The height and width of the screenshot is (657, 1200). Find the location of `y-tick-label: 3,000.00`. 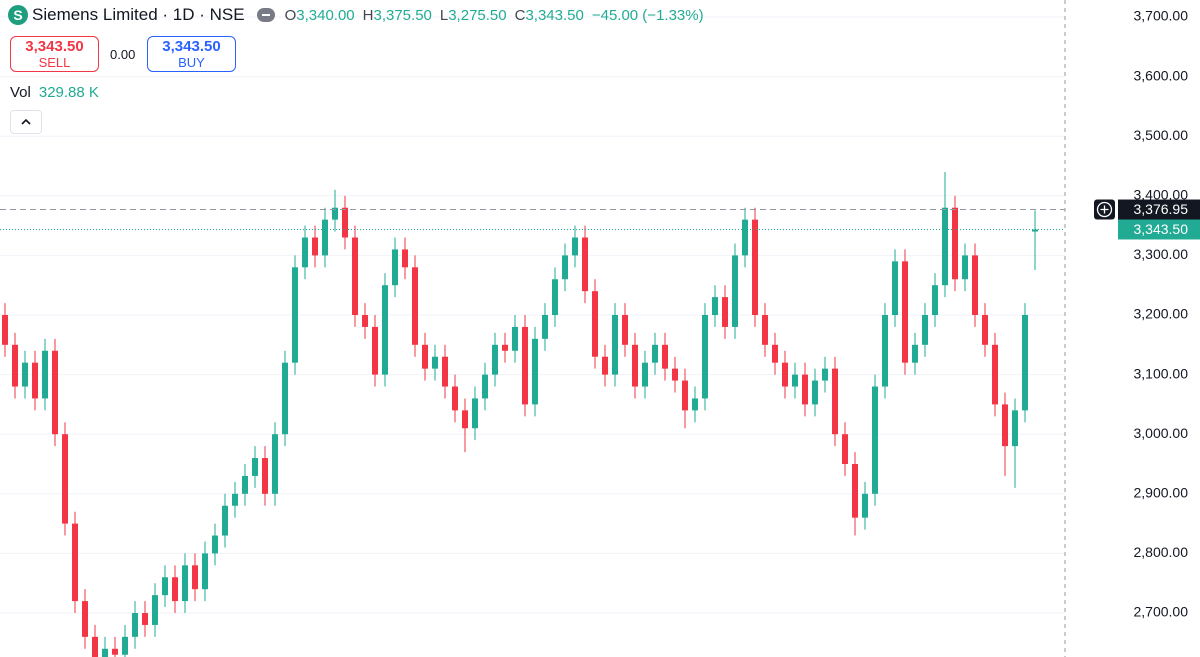

y-tick-label: 3,000.00 is located at coordinates (1161, 433).